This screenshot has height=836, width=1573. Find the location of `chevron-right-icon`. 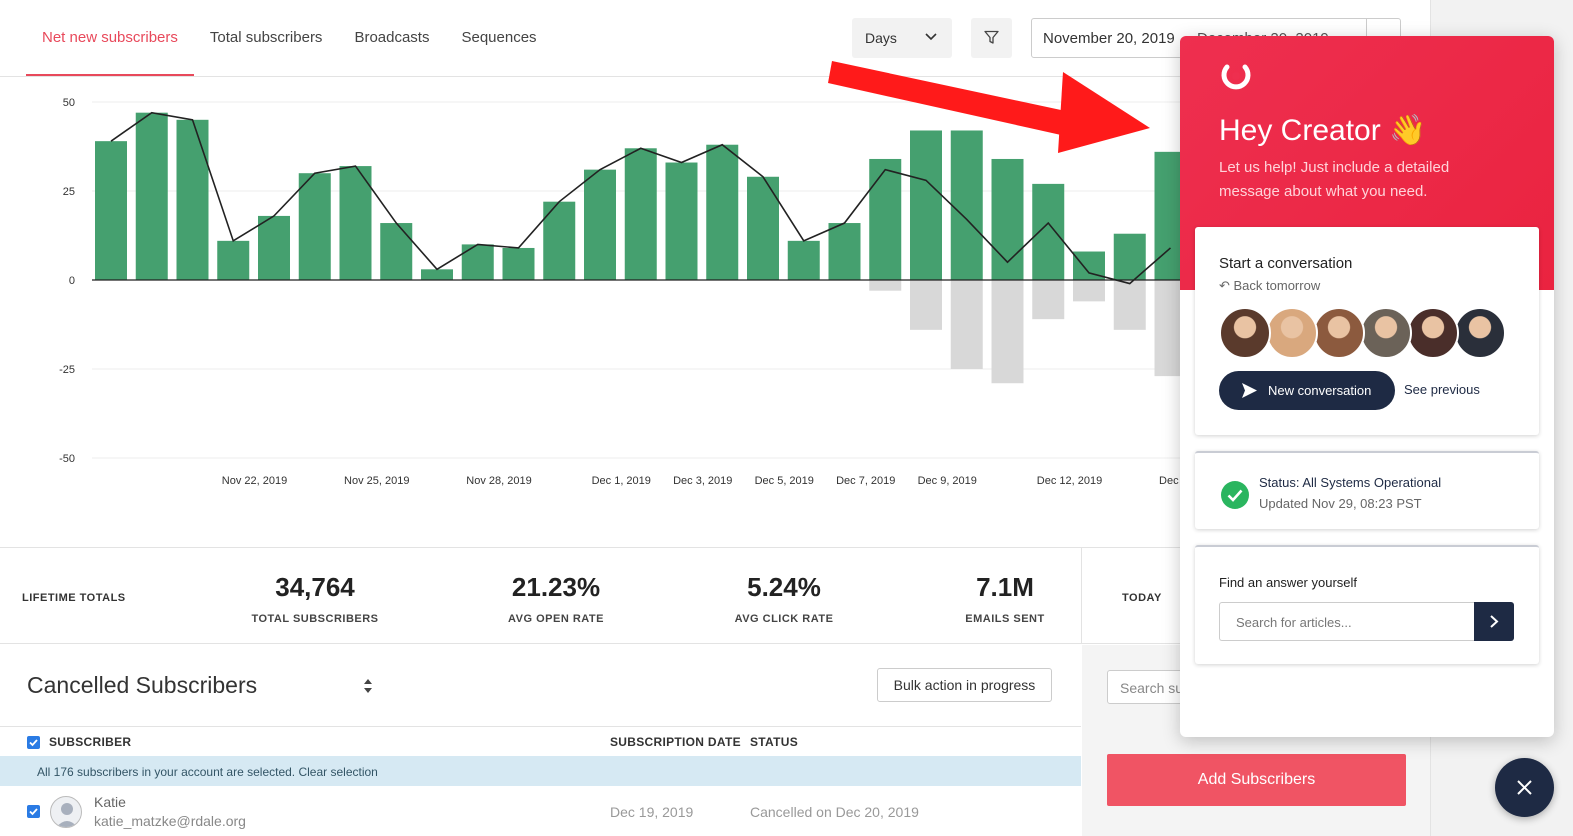

chevron-right-icon is located at coordinates (1494, 621).